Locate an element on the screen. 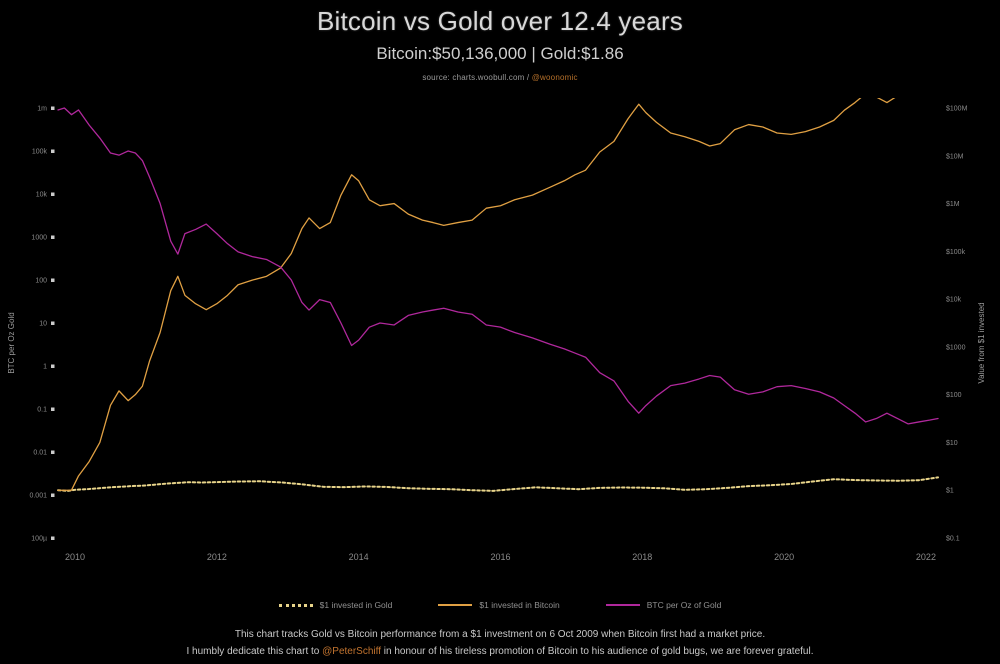 The height and width of the screenshot is (664, 1000). legend-label: BTC per Oz of Gold is located at coordinates (684, 605).